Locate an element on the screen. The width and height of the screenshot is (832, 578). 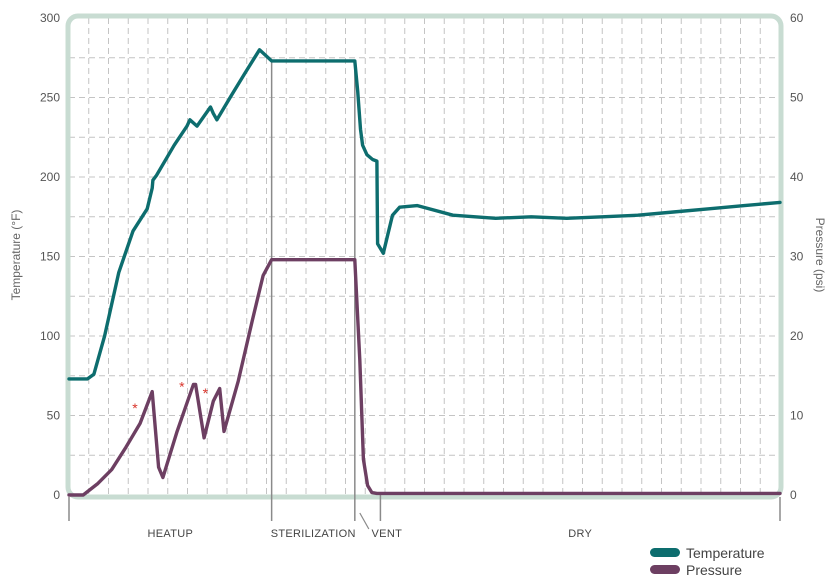
y-axis-label: Temperature (°F) is located at coordinates (16, 255).